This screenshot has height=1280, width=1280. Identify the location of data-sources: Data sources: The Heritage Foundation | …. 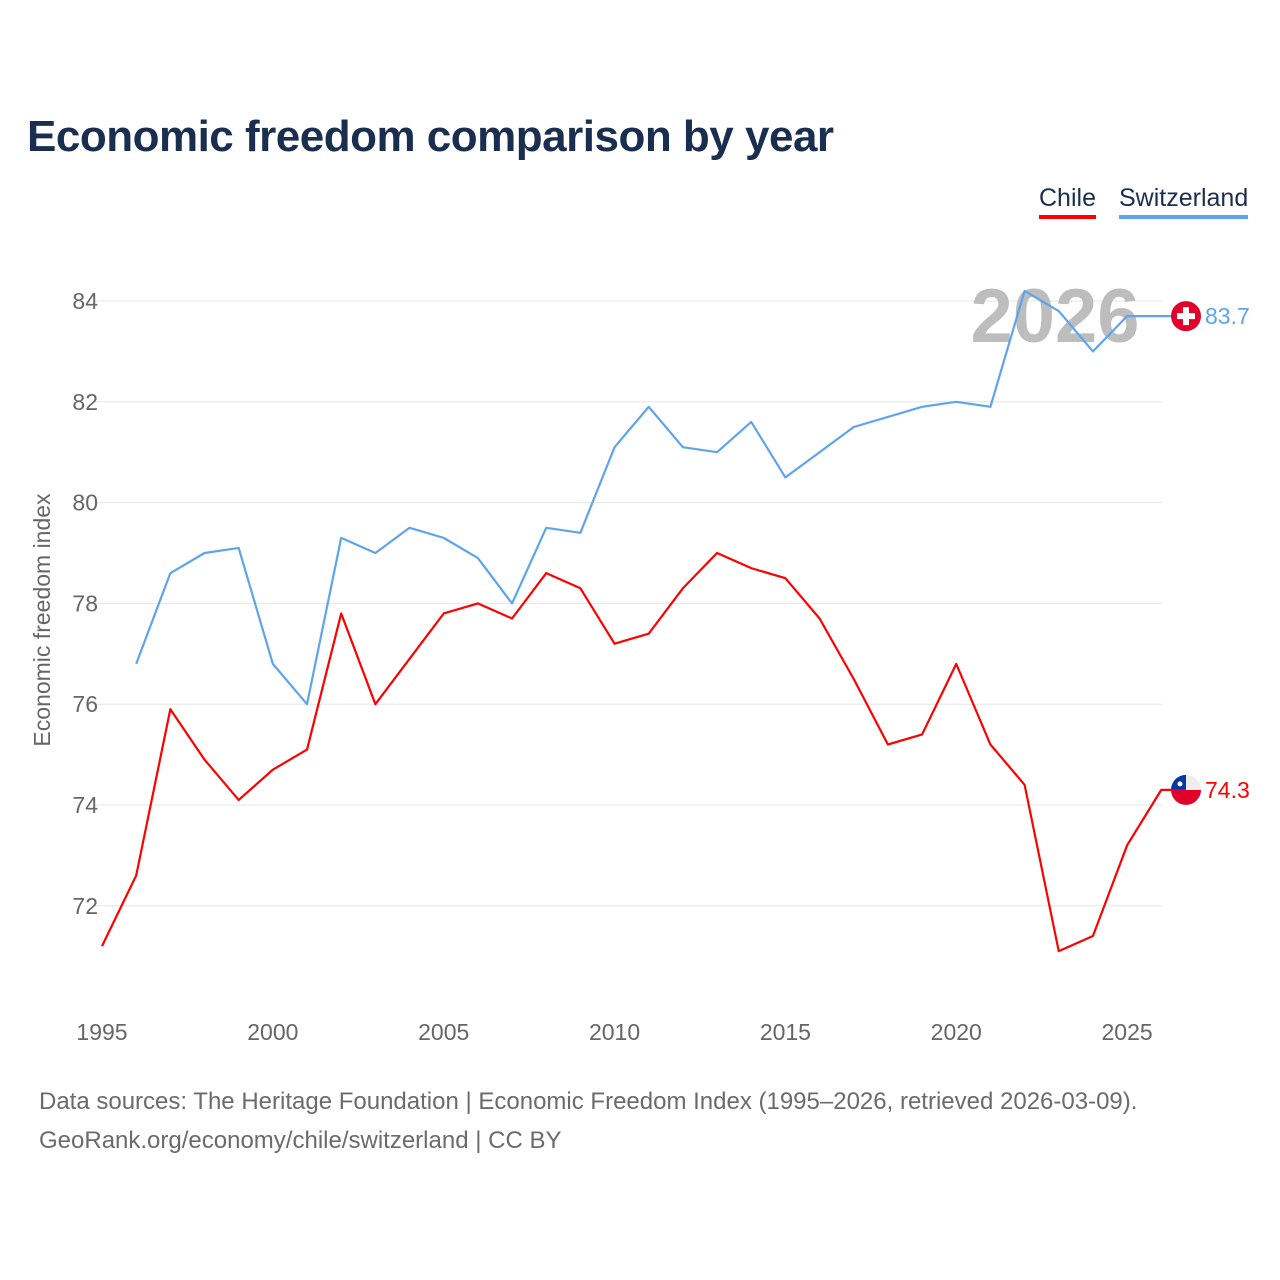
(588, 1101).